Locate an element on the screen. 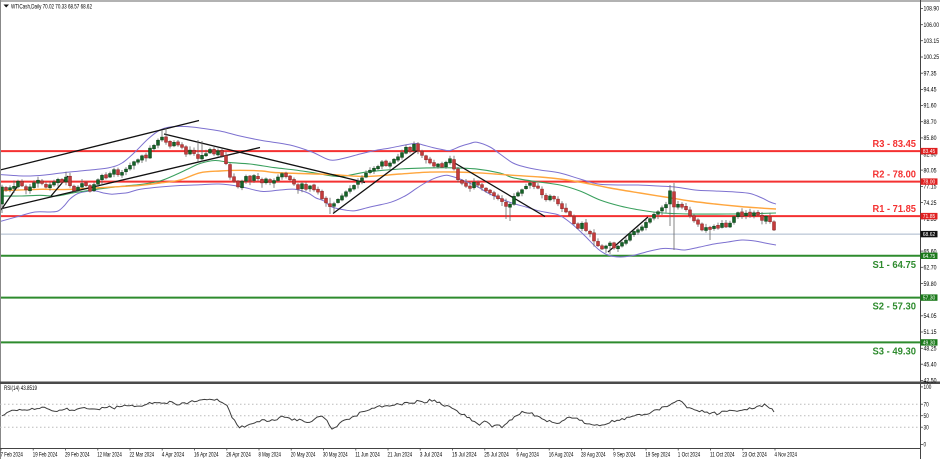 The width and height of the screenshot is (940, 459). svg-text: 19 Feb 2024 is located at coordinates (45, 456).